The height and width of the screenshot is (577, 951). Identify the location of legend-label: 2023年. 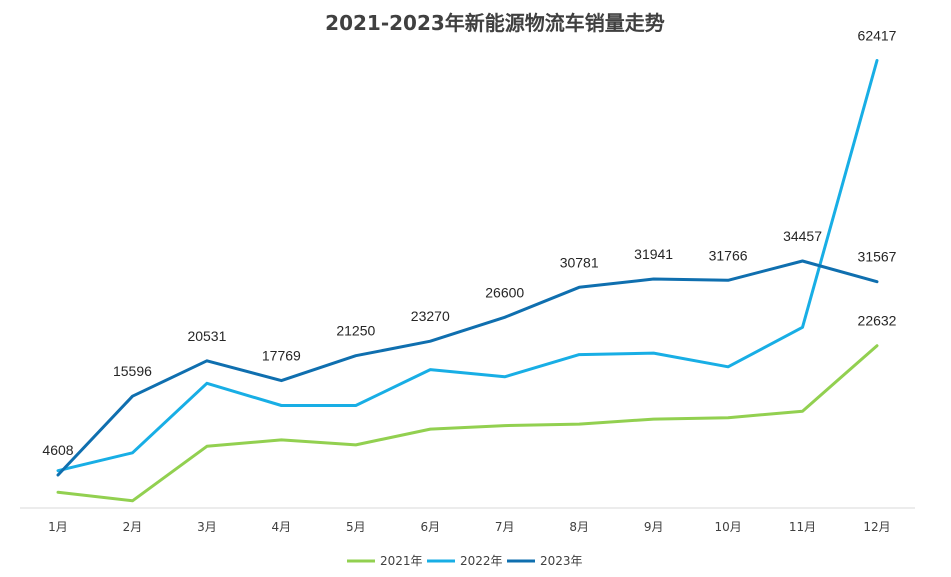
(561, 561).